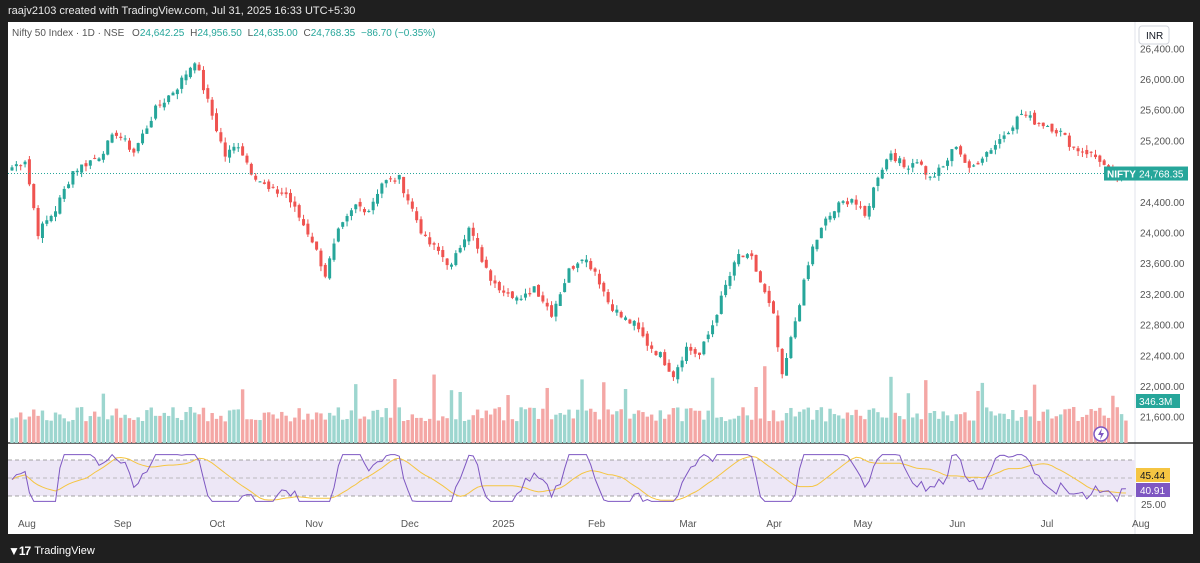 Image resolution: width=1200 pixels, height=563 pixels. Describe the element at coordinates (1155, 402) in the screenshot. I see `volume-tag: 346.3M` at that location.